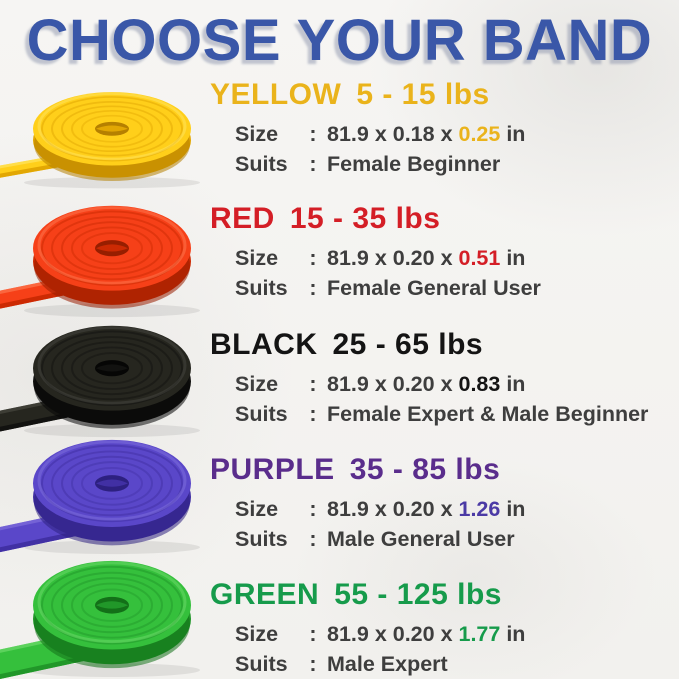  I want to click on black-band-heading: BLACK 25 - 65 lbs, so click(442, 345).